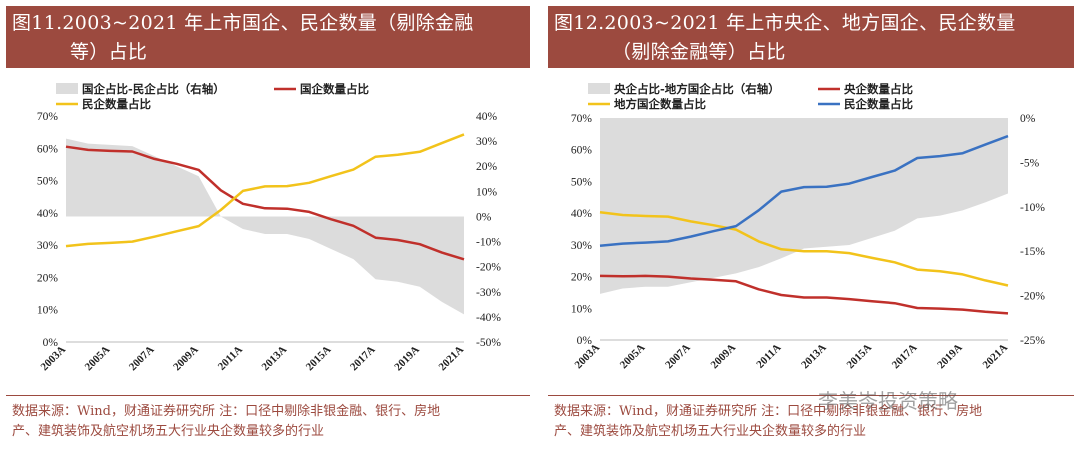  I want to click on y-tick-label-right: -25%, so click(1032, 341).